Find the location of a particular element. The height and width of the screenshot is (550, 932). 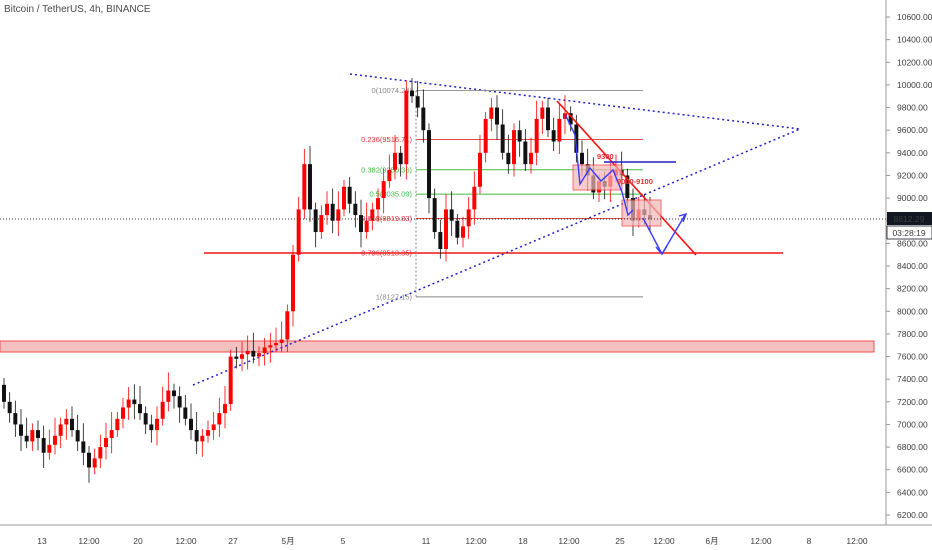

x-tick-label: 6月 is located at coordinates (711, 541).